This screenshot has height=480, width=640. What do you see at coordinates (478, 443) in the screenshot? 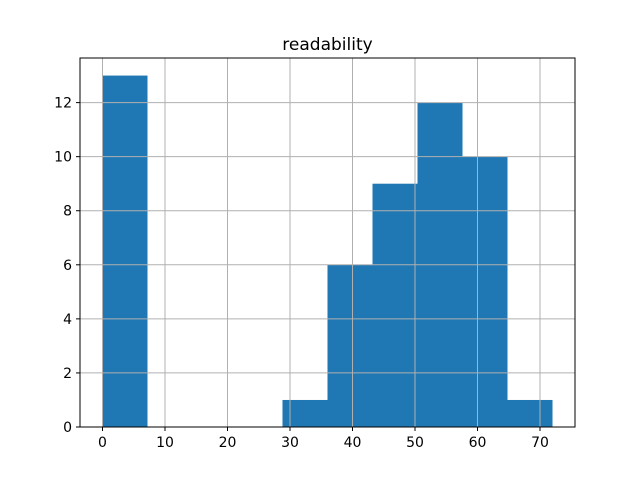
I see `x-tick-label: 60` at bounding box center [478, 443].